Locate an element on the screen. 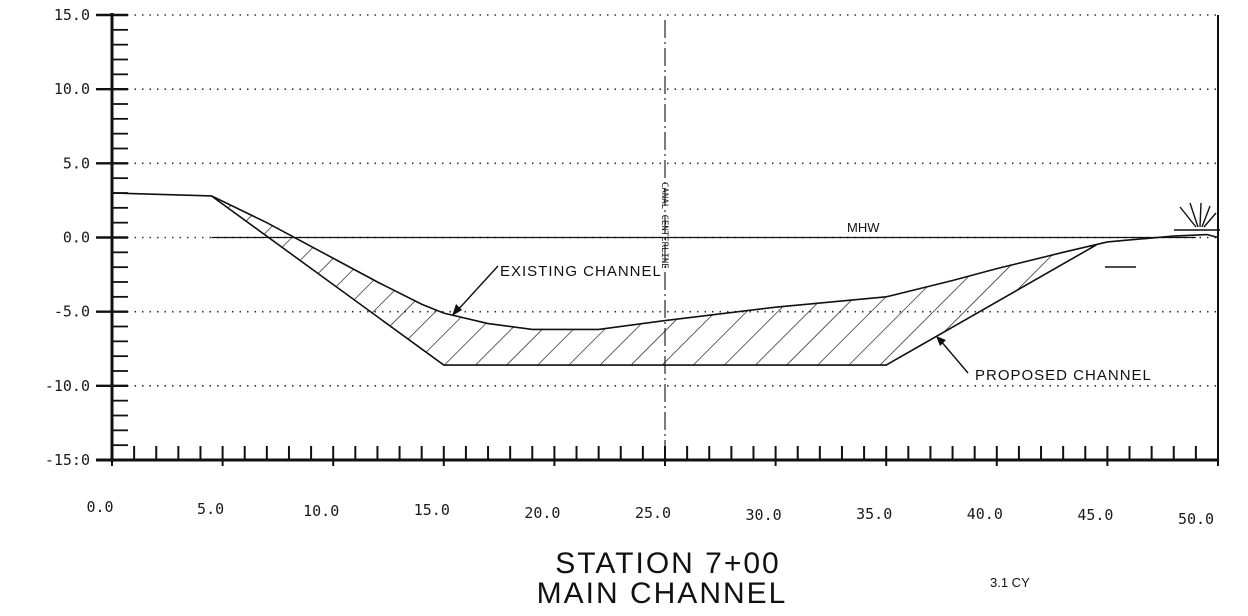 This screenshot has height=616, width=1248. centerline-text: CANAL CENTERLINE is located at coordinates (664, 225).